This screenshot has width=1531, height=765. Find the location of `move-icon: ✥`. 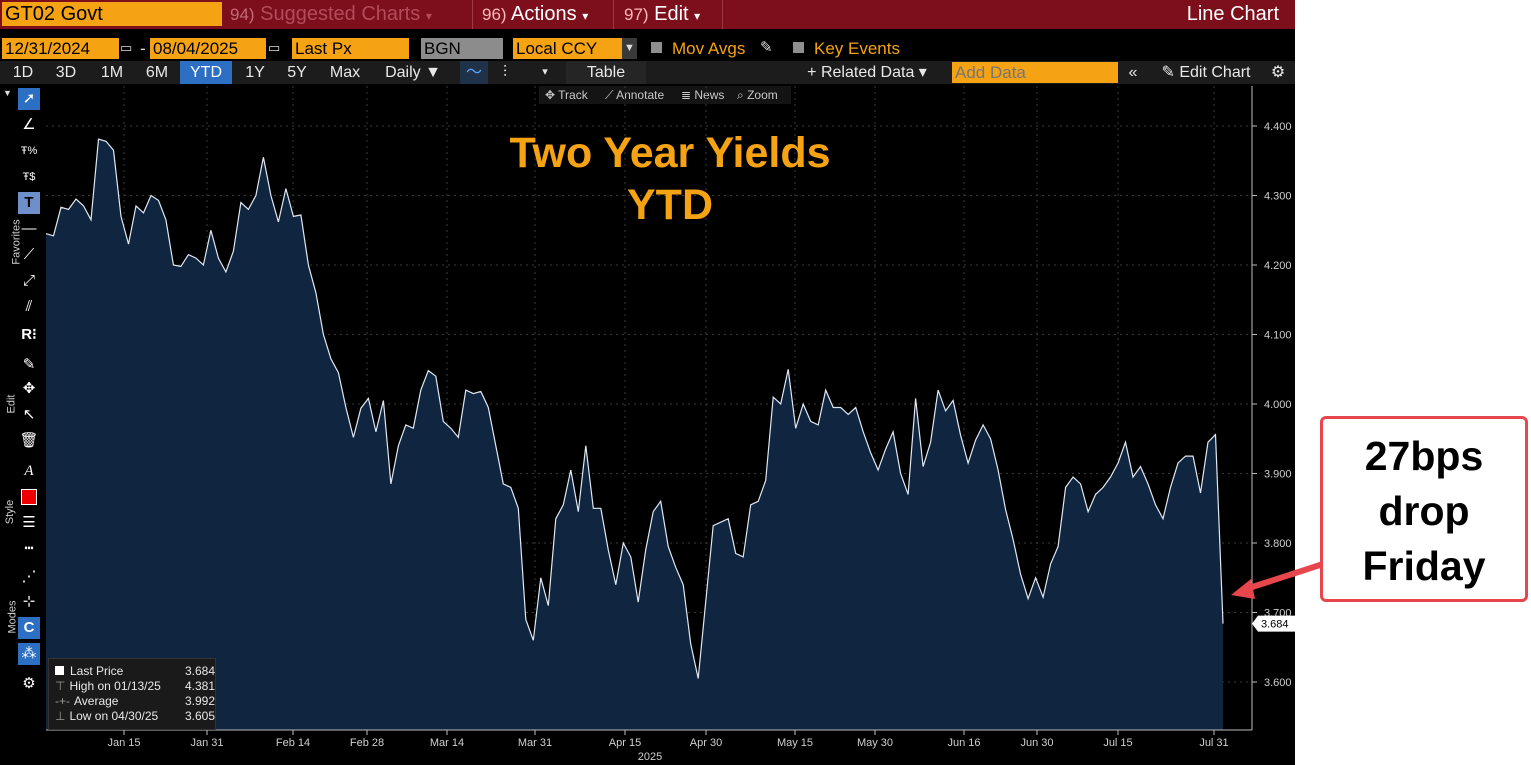

move-icon: ✥ is located at coordinates (29, 388).